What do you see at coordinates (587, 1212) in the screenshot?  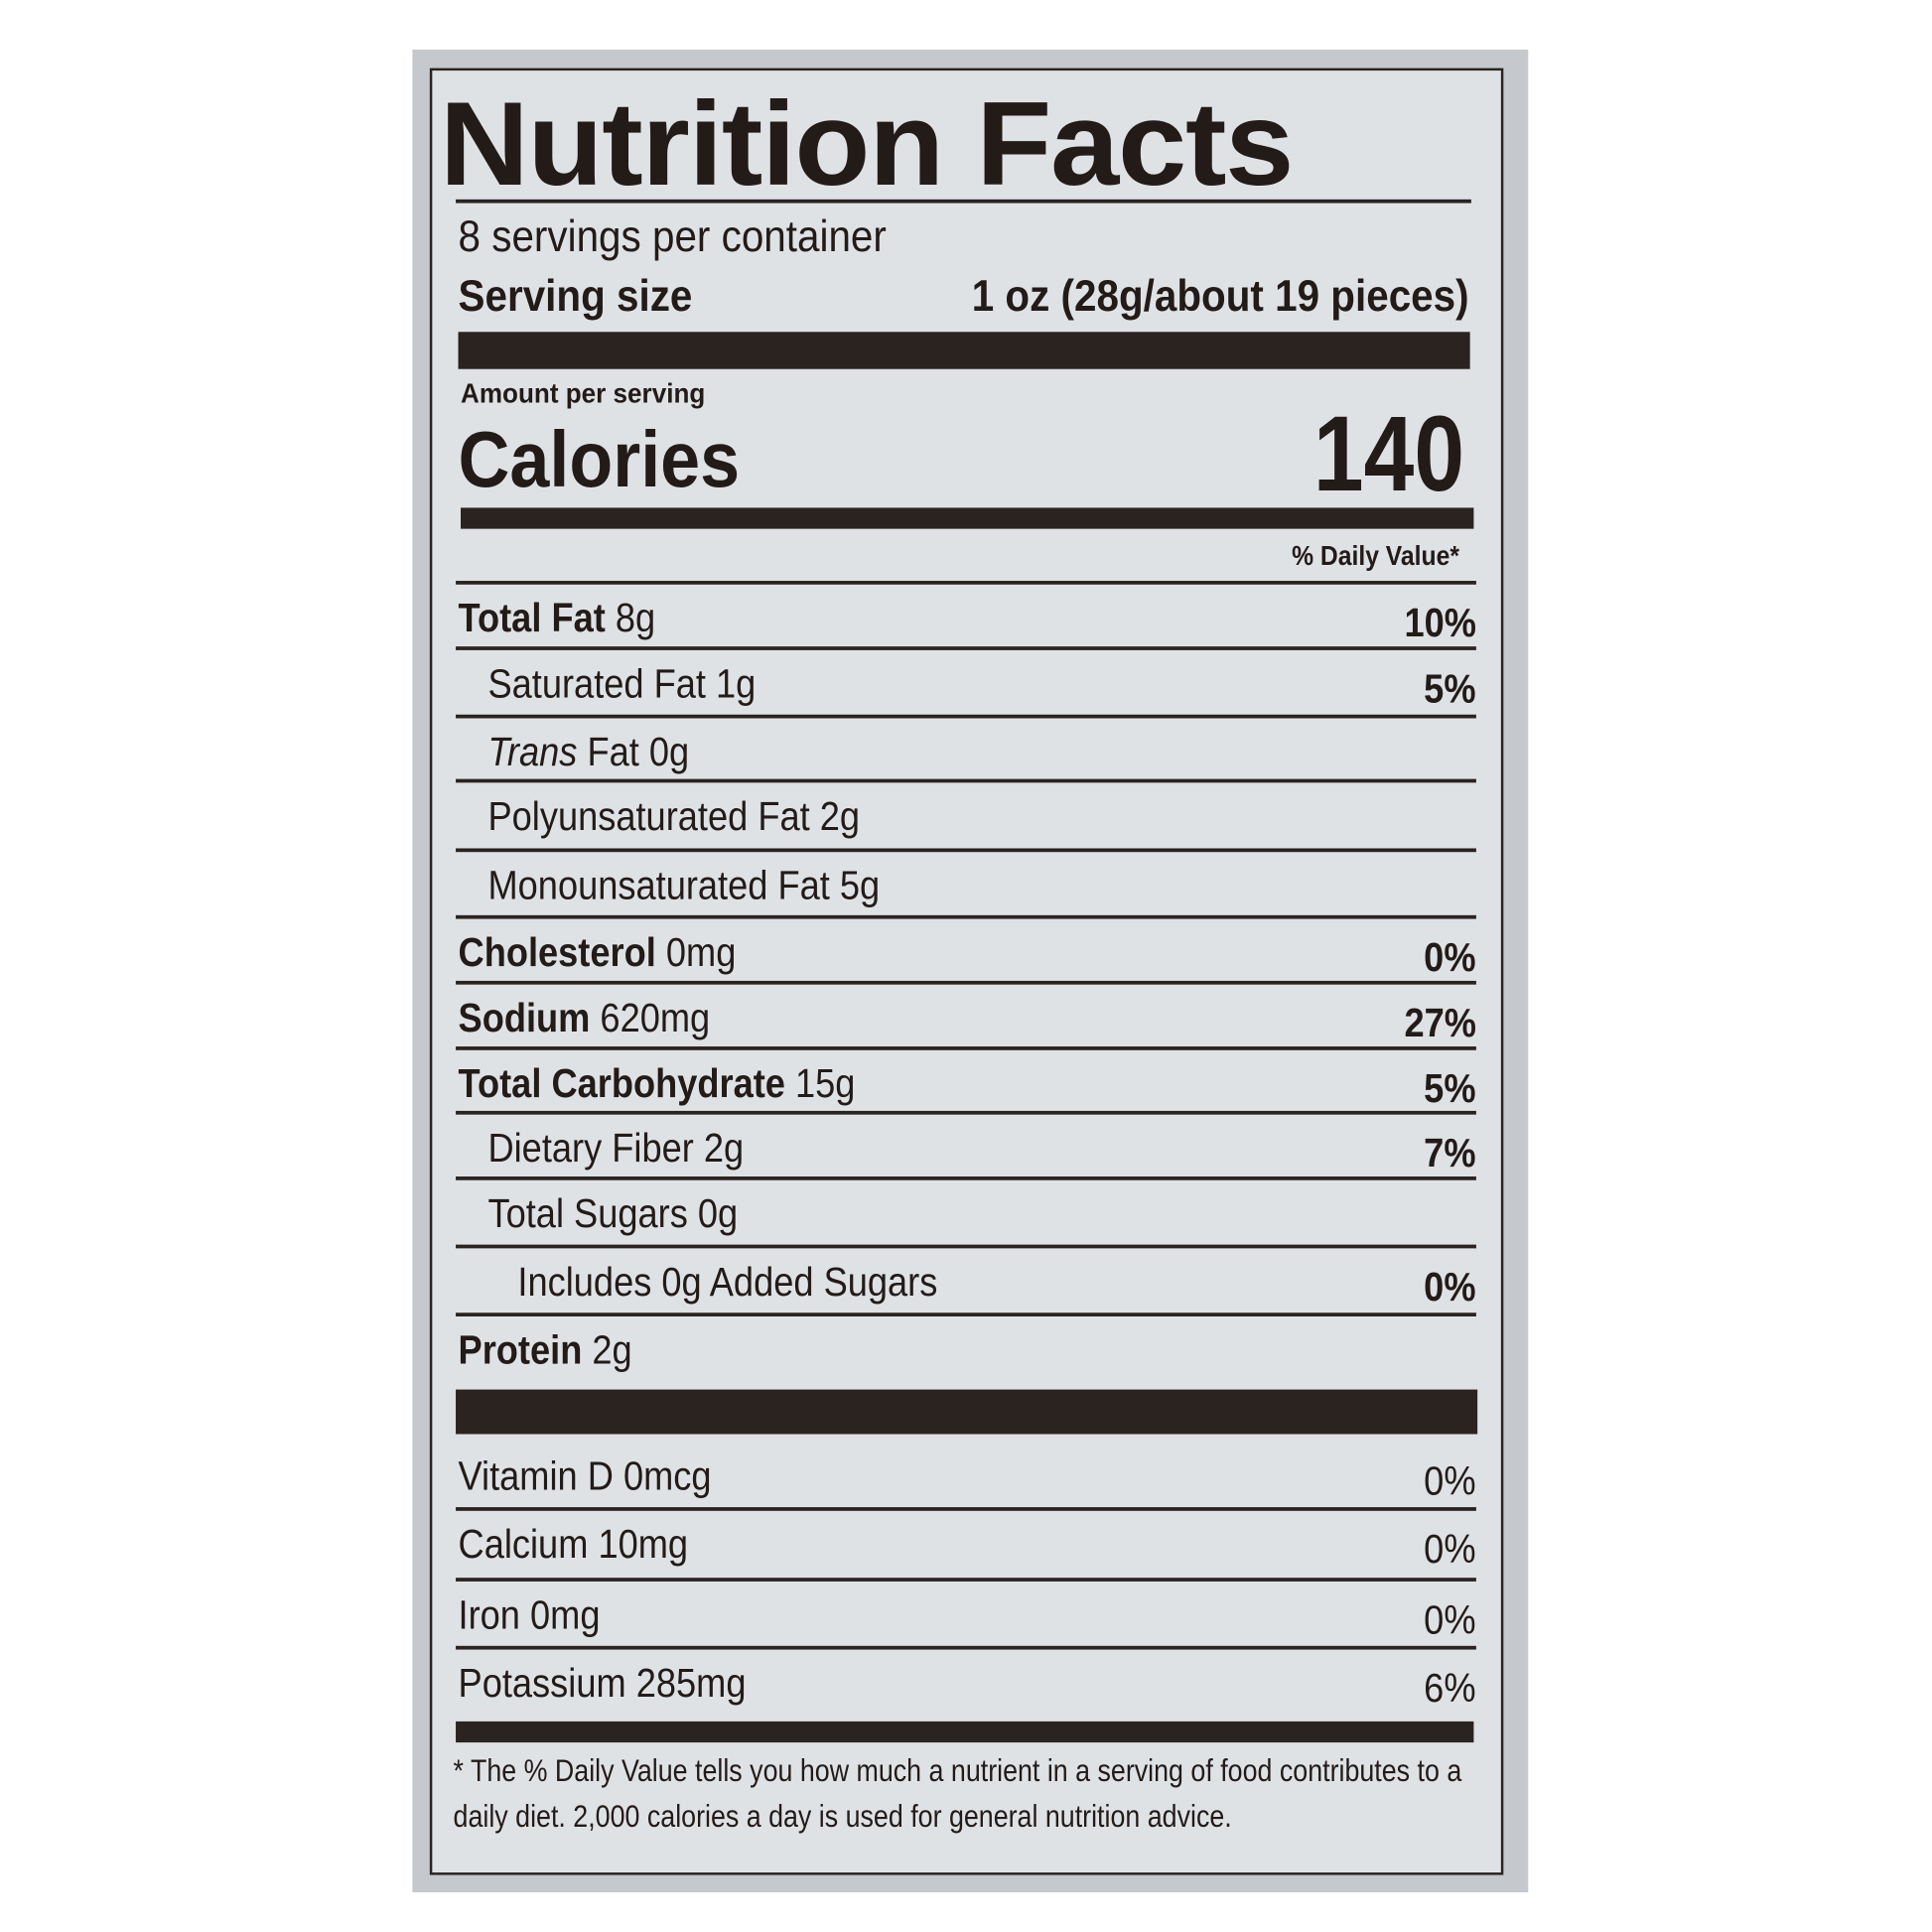 I see `nutrient-name: Total Sugars` at bounding box center [587, 1212].